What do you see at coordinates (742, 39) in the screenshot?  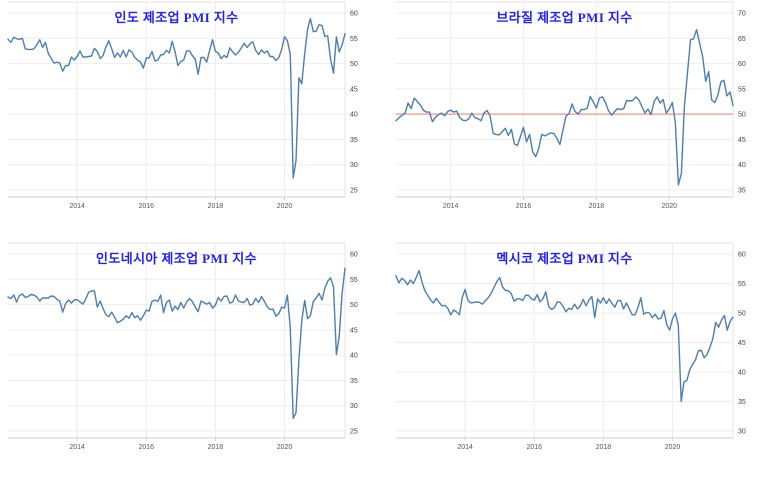 I see `y-tick-label: 65` at bounding box center [742, 39].